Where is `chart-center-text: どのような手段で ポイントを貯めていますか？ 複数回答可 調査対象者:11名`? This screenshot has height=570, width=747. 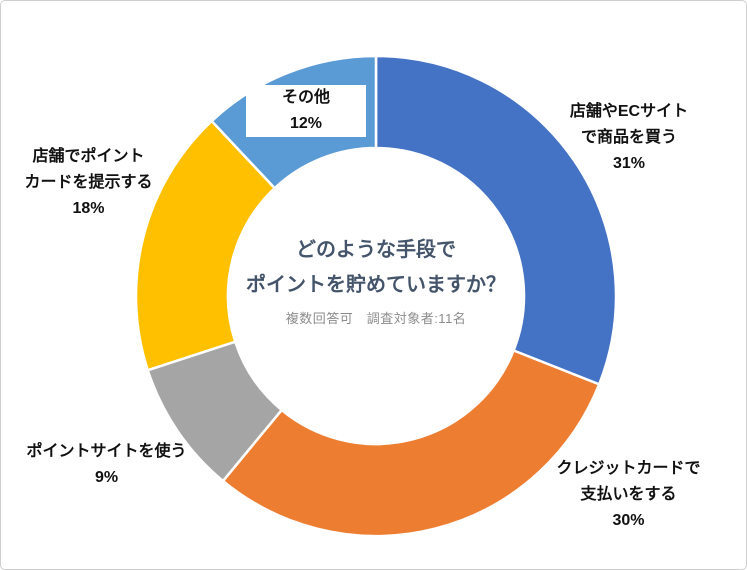
chart-center-text: どのような手段で ポイントを貯めていますか？ 複数回答可 調査対象者:11名 is located at coordinates (376, 280).